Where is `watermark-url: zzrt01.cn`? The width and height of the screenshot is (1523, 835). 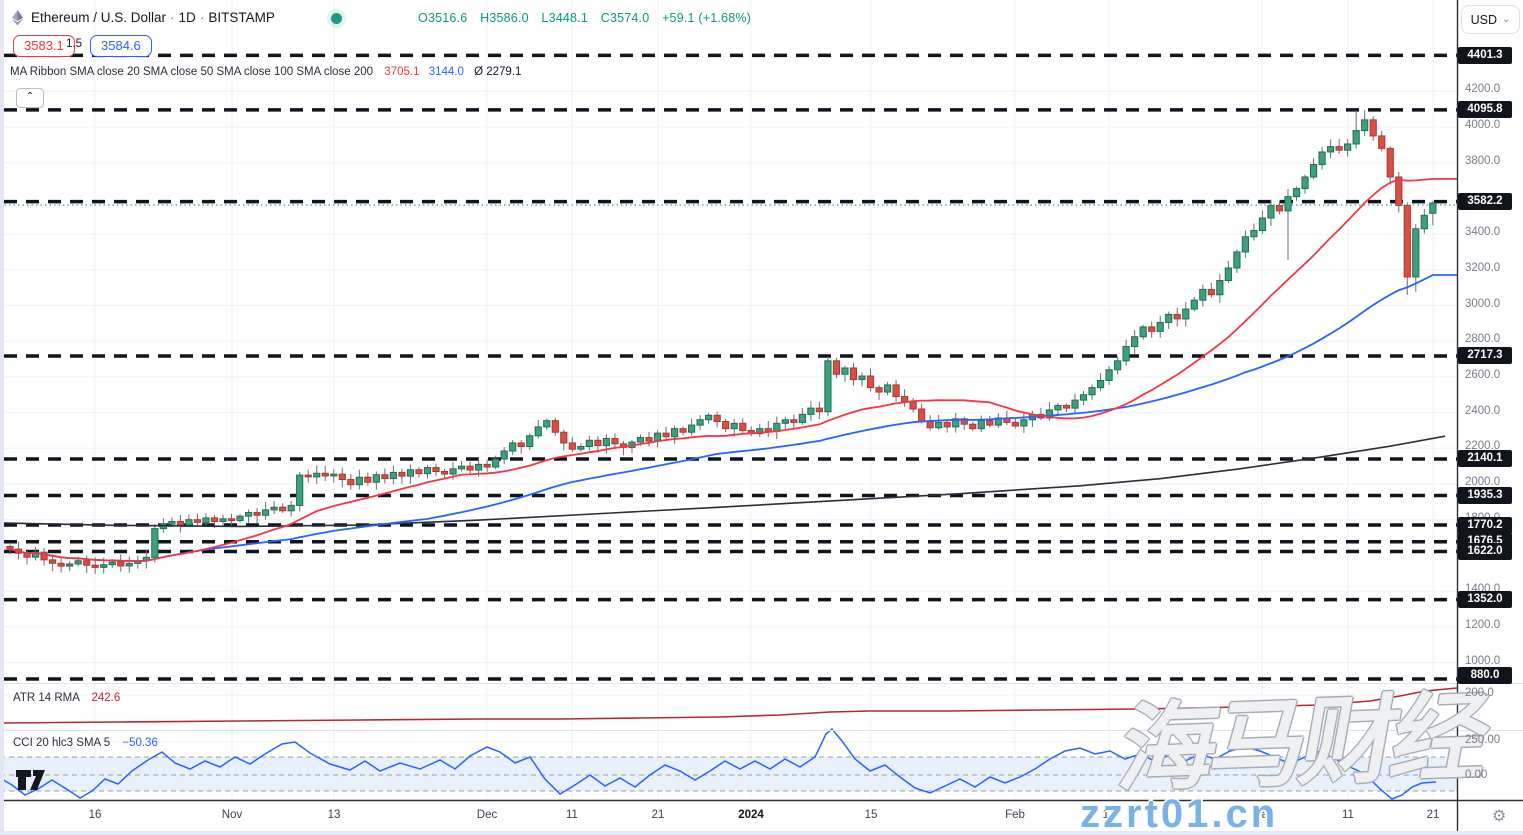 watermark-url: zzrt01.cn is located at coordinates (1179, 813).